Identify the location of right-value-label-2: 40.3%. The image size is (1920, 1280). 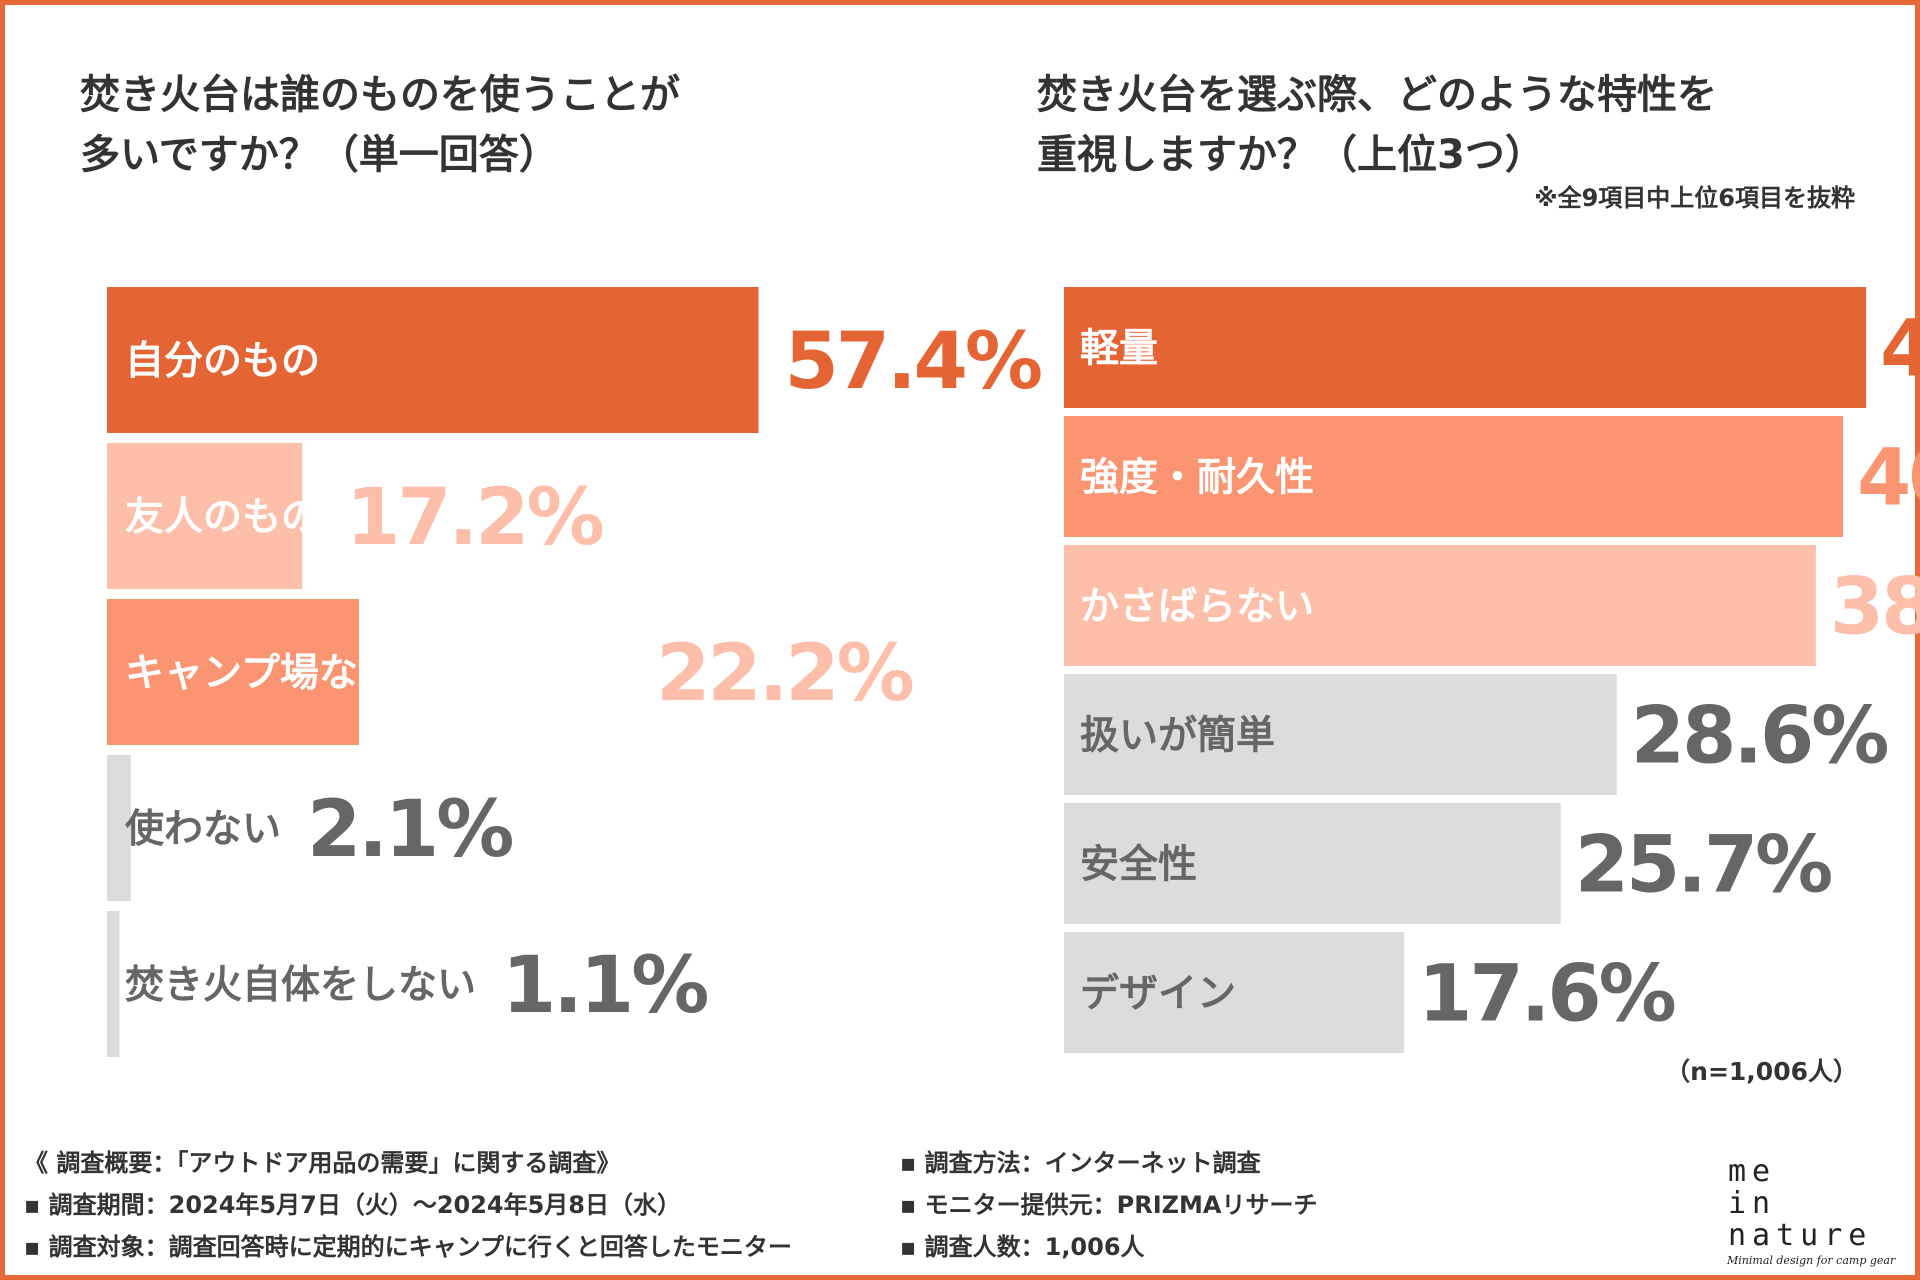
(1888, 479).